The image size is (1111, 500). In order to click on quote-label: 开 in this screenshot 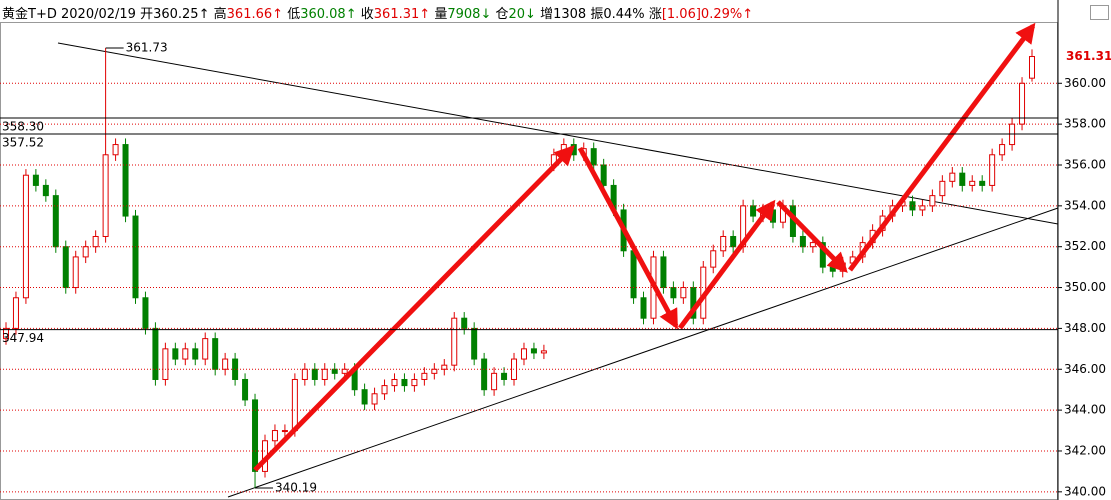, I will do `click(147, 14)`.